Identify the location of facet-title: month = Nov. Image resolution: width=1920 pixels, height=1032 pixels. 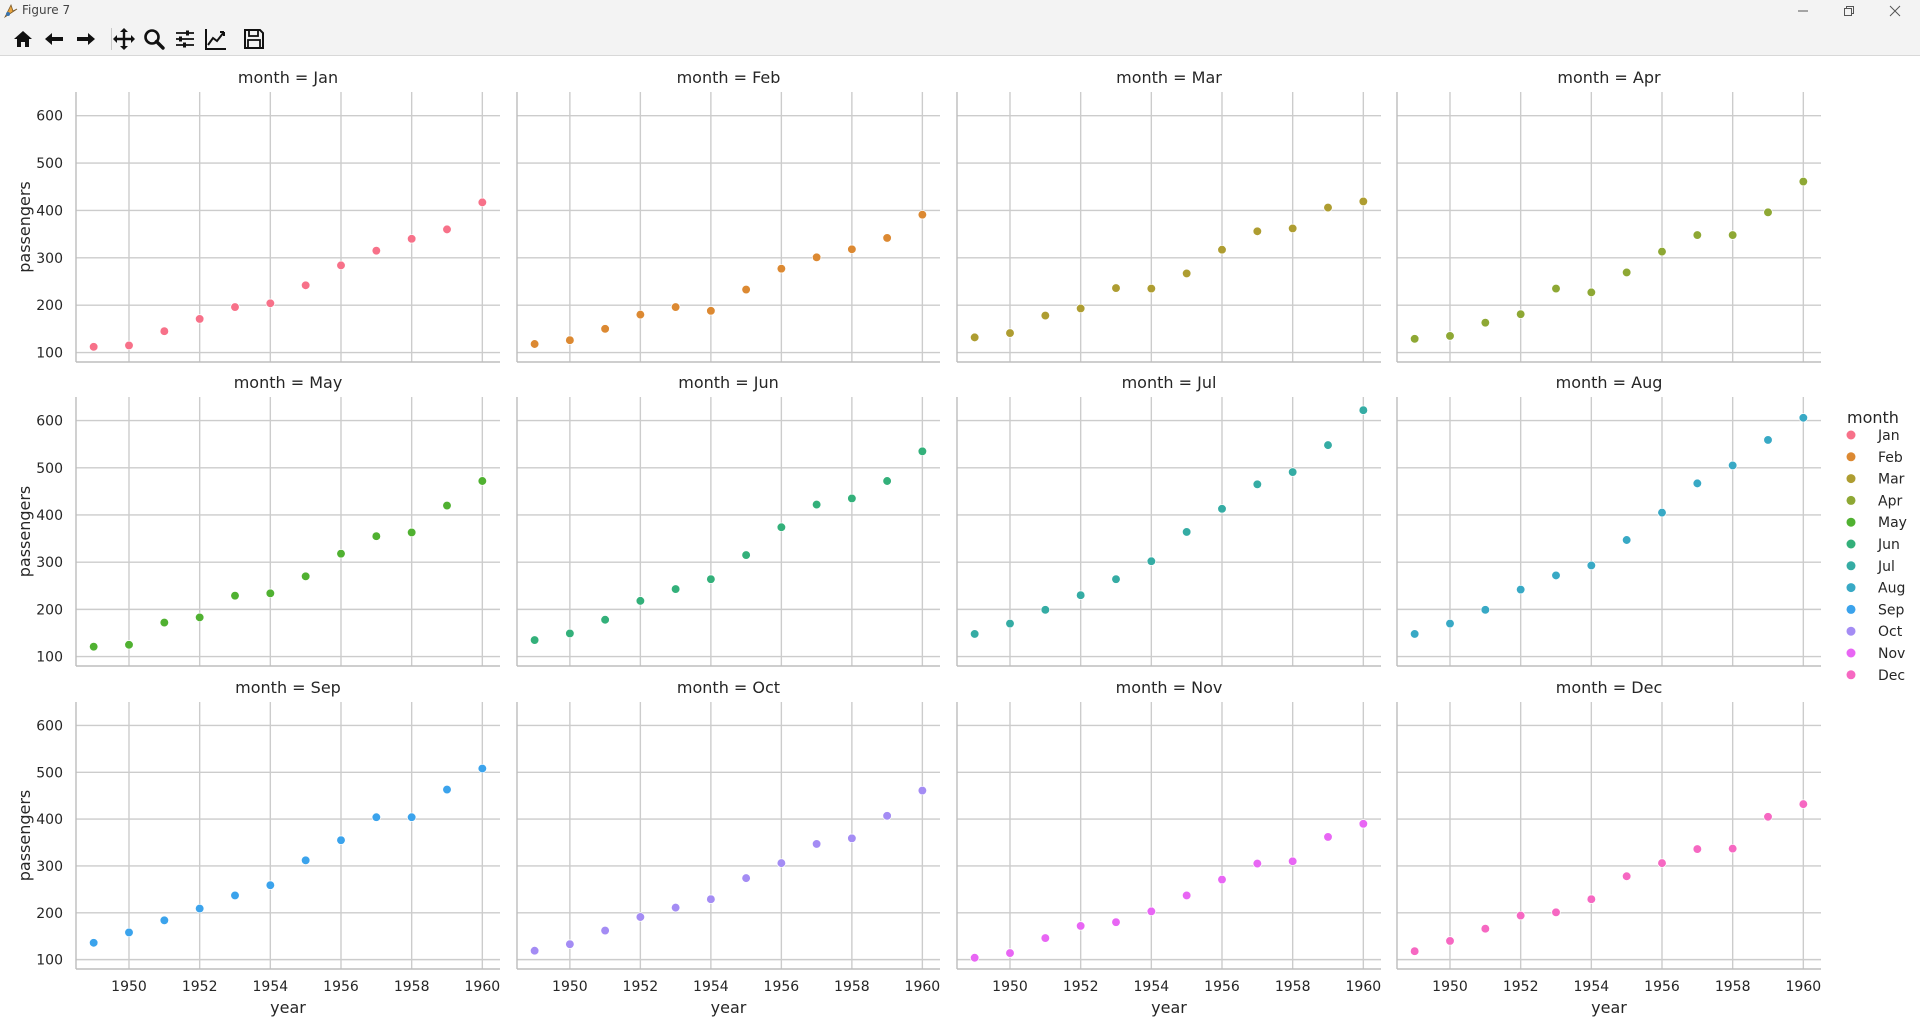
(1169, 687).